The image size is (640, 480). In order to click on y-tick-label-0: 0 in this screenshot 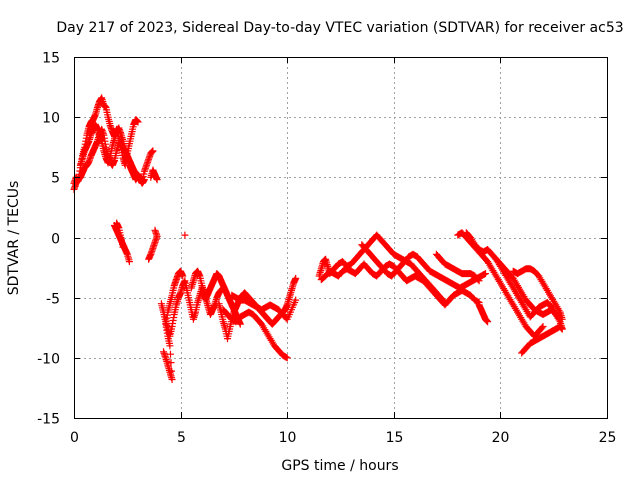, I will do `click(55, 240)`.